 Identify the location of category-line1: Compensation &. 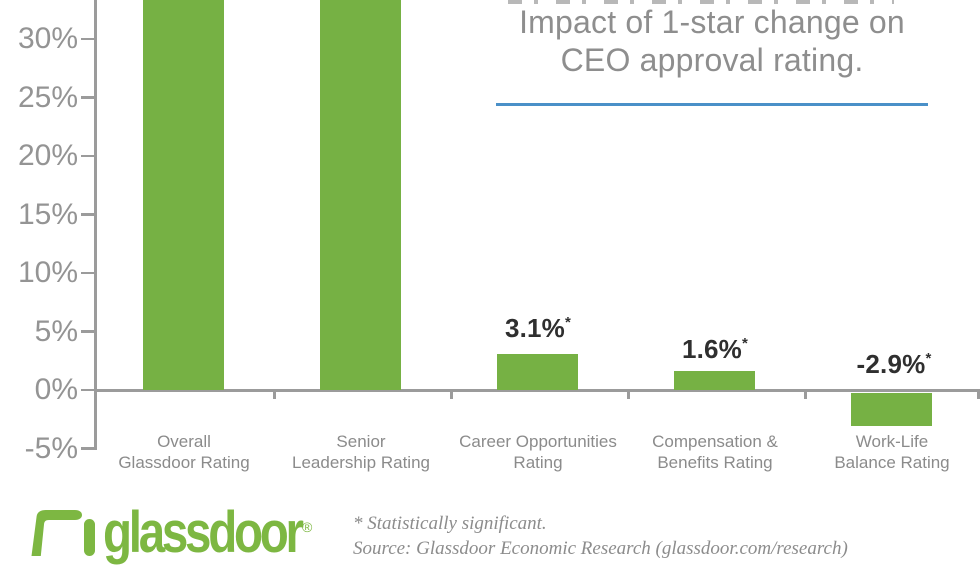
(715, 441).